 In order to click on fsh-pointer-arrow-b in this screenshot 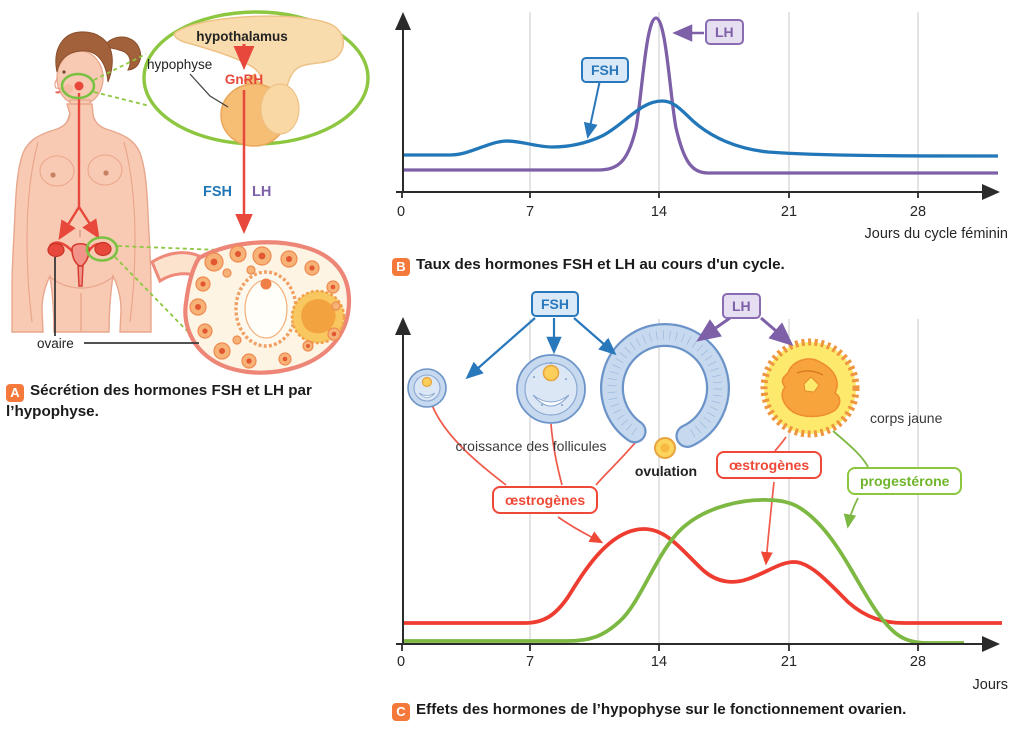, I will do `click(592, 109)`.